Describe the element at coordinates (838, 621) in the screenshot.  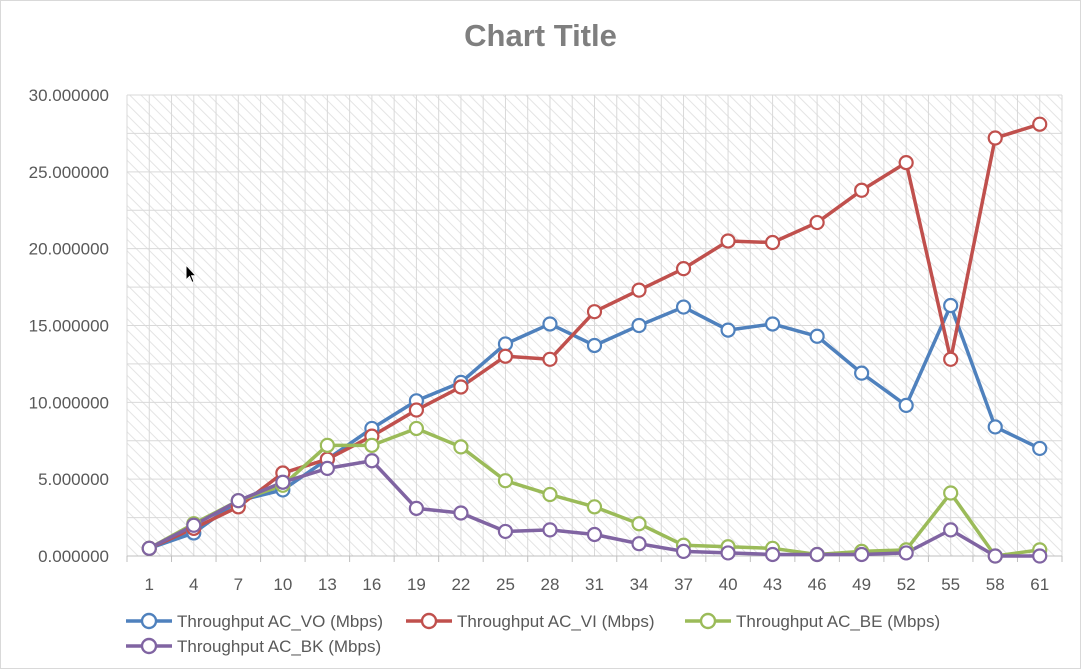
I see `legend-label: Throughput AC_BE (Mbps)` at that location.